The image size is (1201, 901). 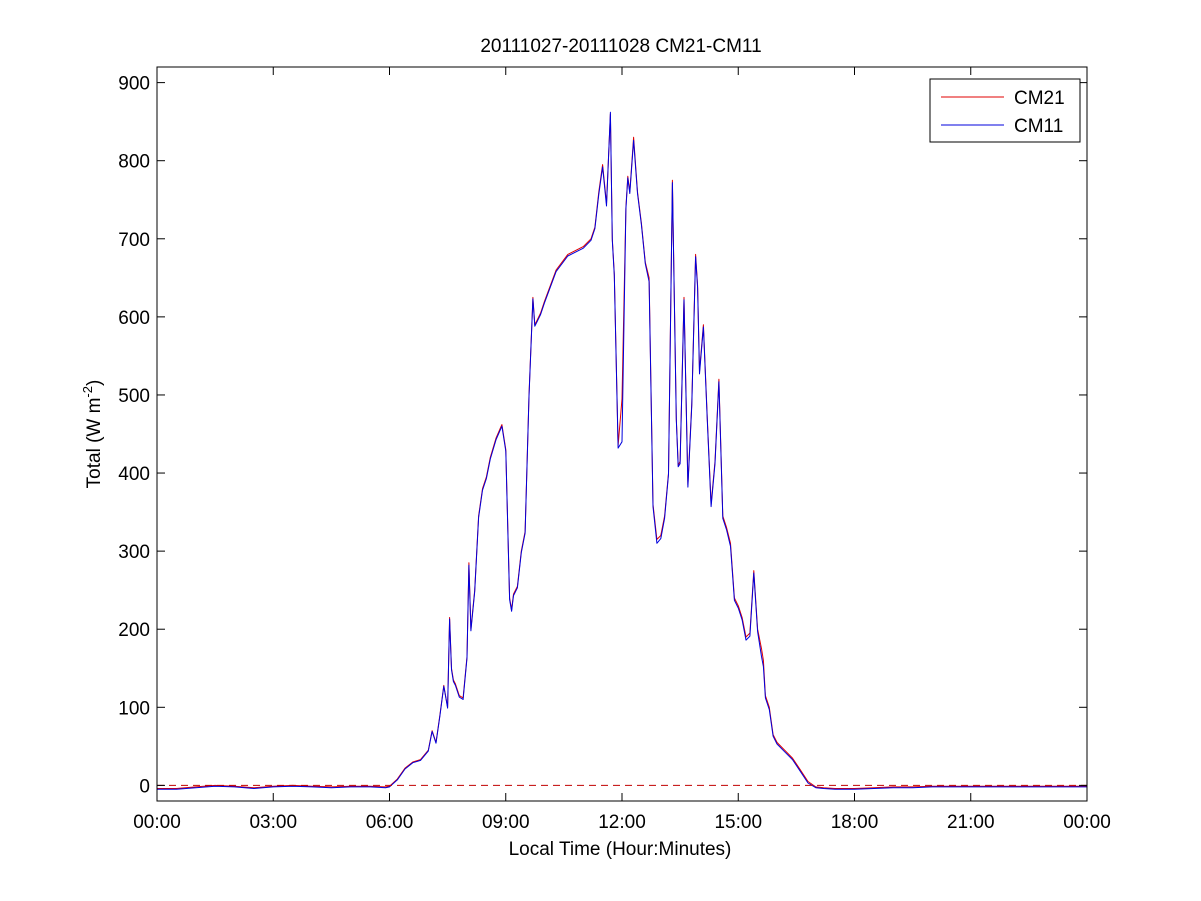 I want to click on y-tick-label: 500, so click(x=134, y=396).